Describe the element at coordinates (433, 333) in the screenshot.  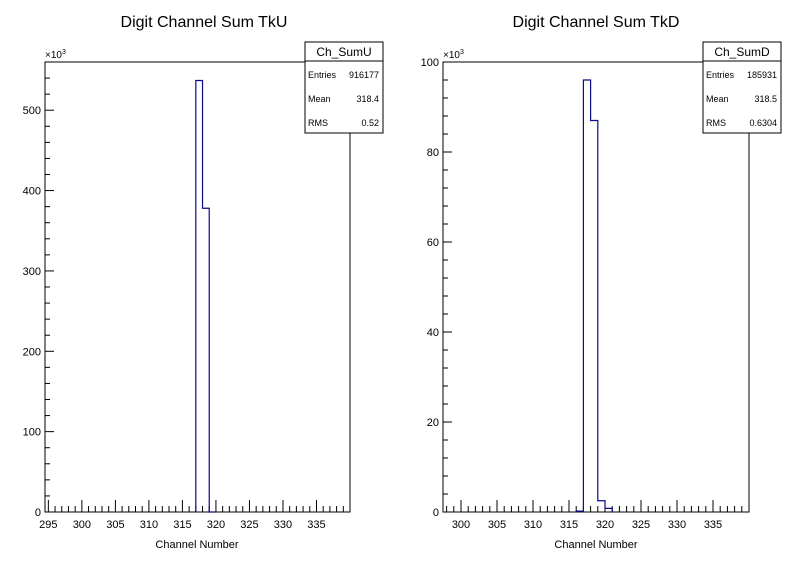
I see `y-tick-label: 40` at that location.